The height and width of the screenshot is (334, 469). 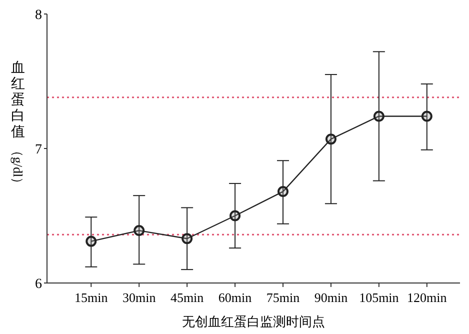 I want to click on x-tick-label: 45min, so click(x=187, y=297).